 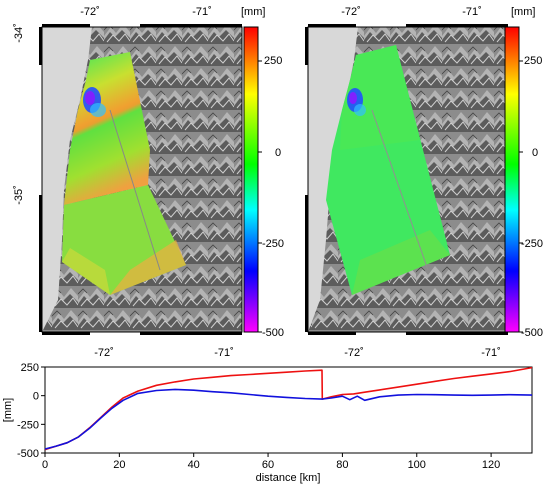 I want to click on left-map-lon-tick-top-1: -72˚, so click(x=90, y=12).